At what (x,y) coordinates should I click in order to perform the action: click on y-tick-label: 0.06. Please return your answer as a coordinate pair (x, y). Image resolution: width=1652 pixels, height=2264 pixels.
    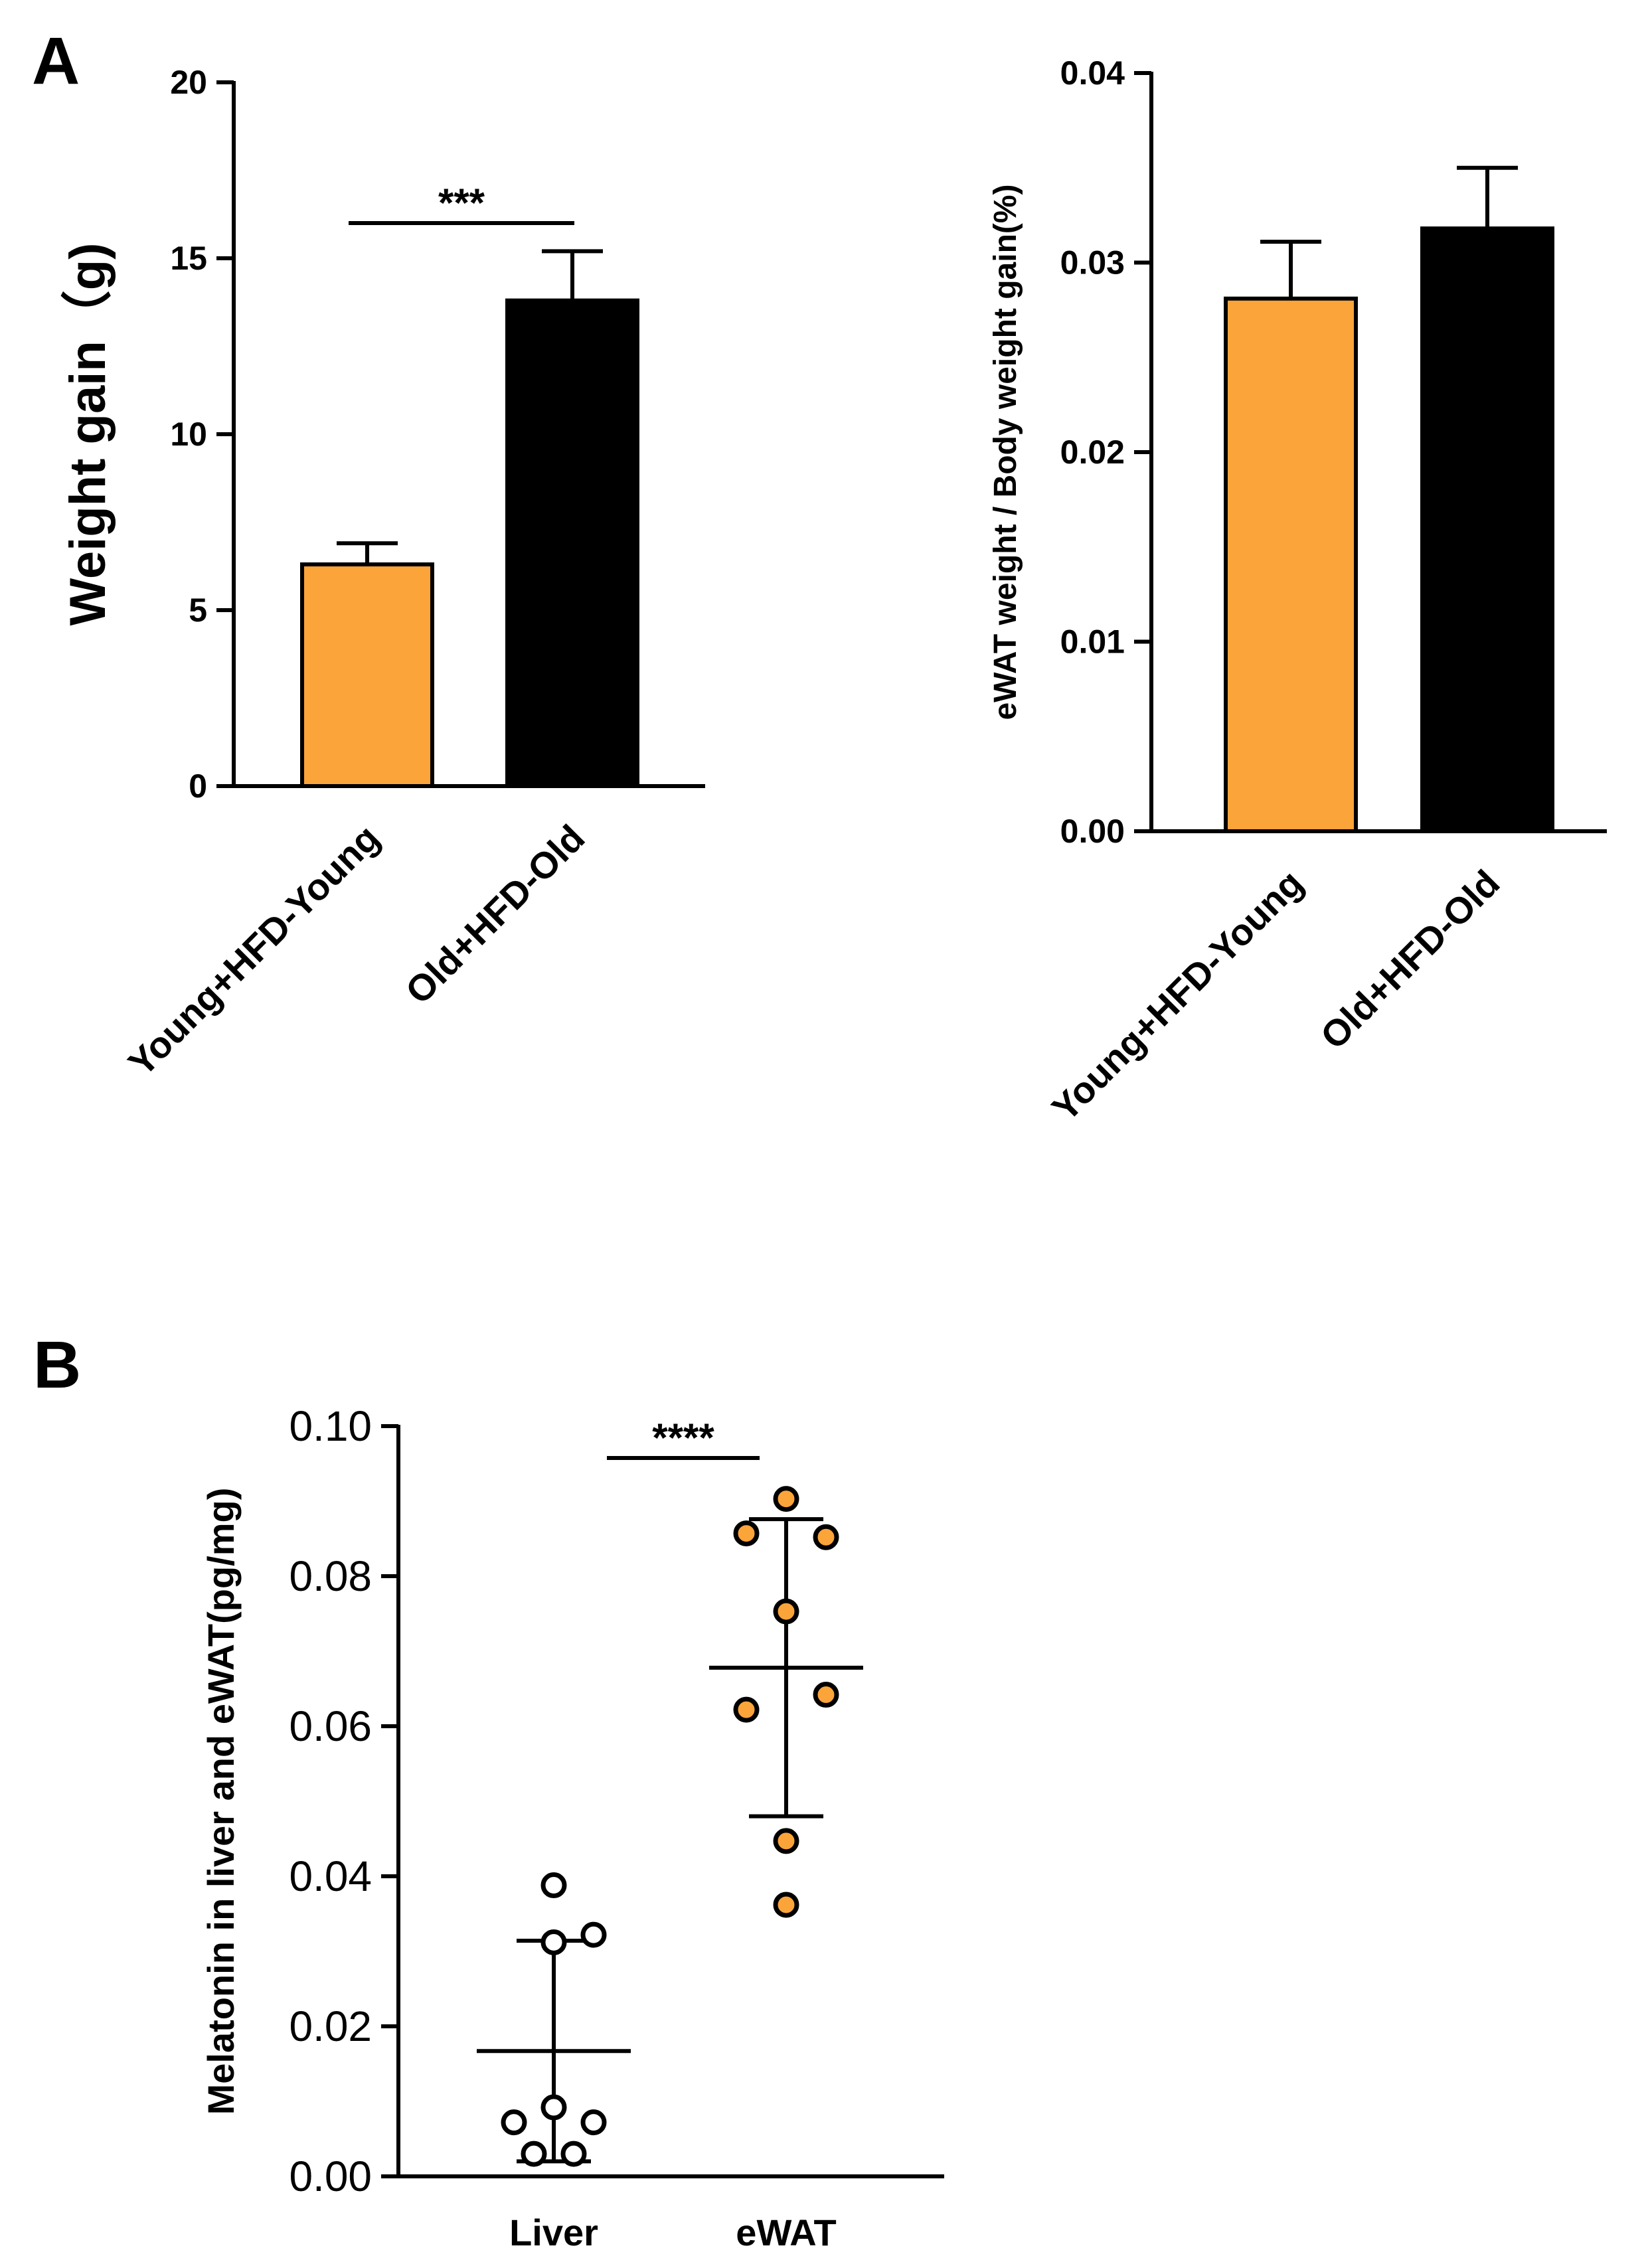
    Looking at the image, I should click on (330, 1726).